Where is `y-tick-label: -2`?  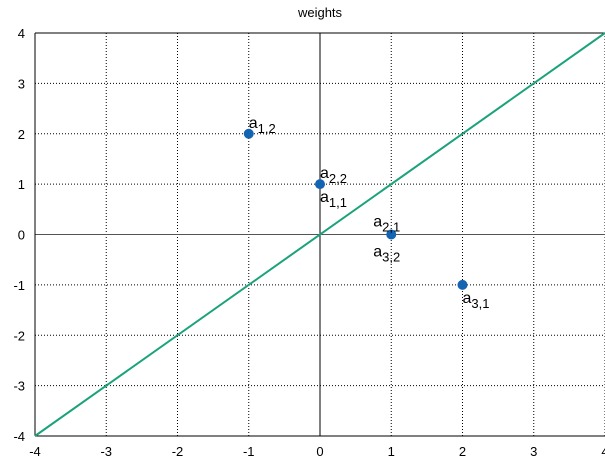
y-tick-label: -2 is located at coordinates (19, 335).